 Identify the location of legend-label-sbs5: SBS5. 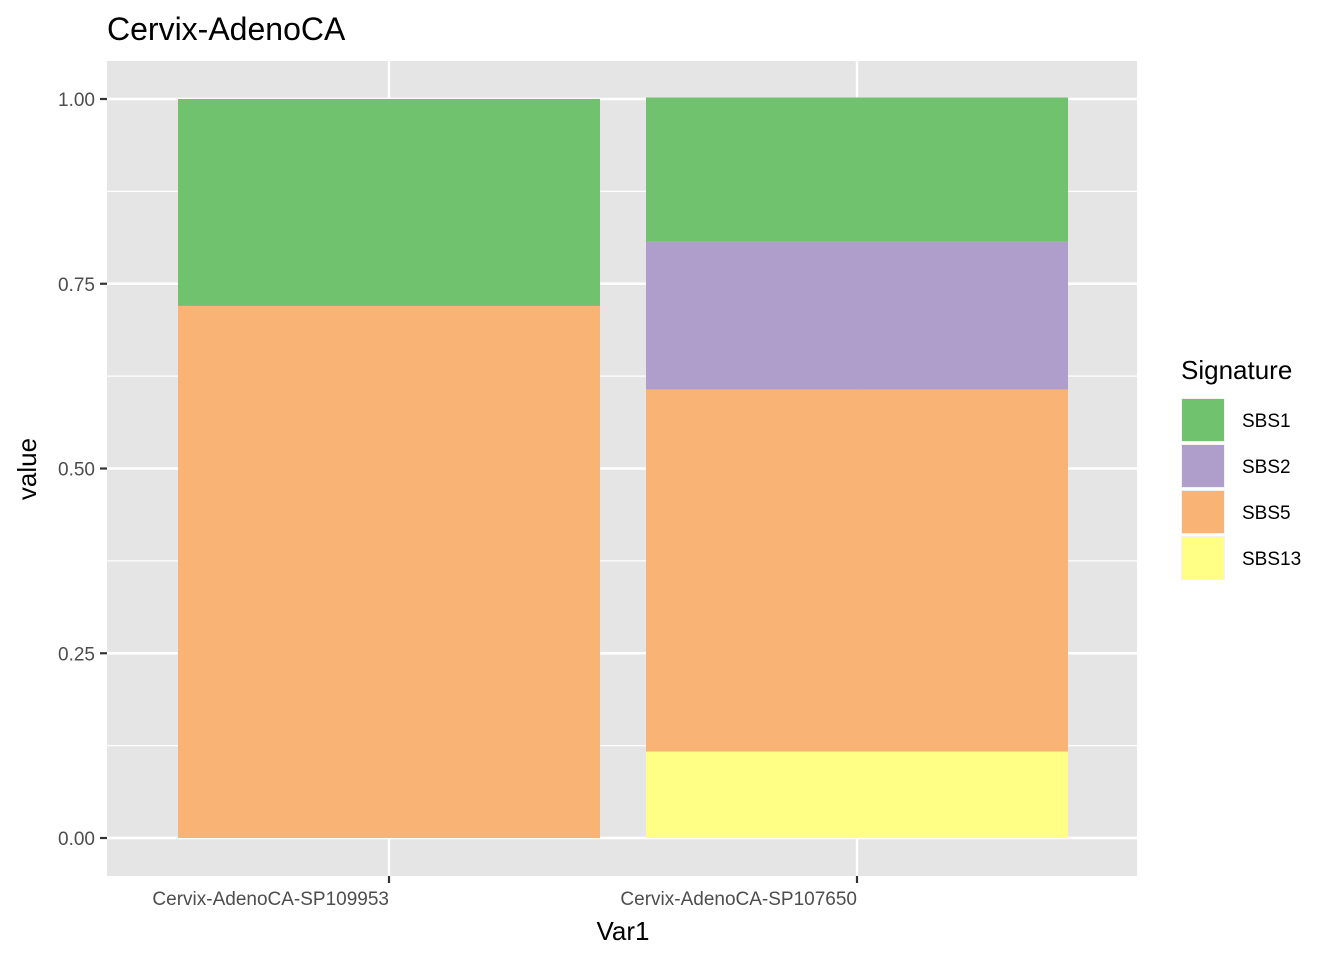
(1266, 513).